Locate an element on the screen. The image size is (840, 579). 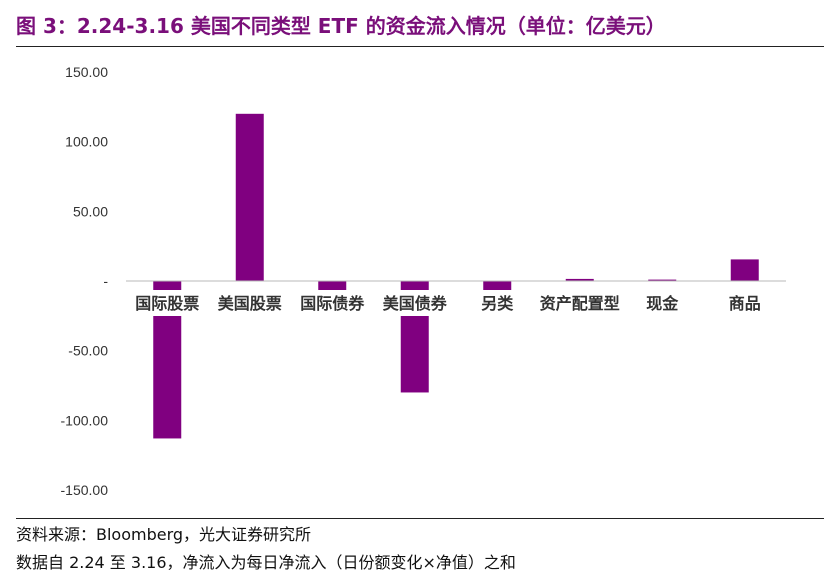
category-label: 美国债券 is located at coordinates (415, 303).